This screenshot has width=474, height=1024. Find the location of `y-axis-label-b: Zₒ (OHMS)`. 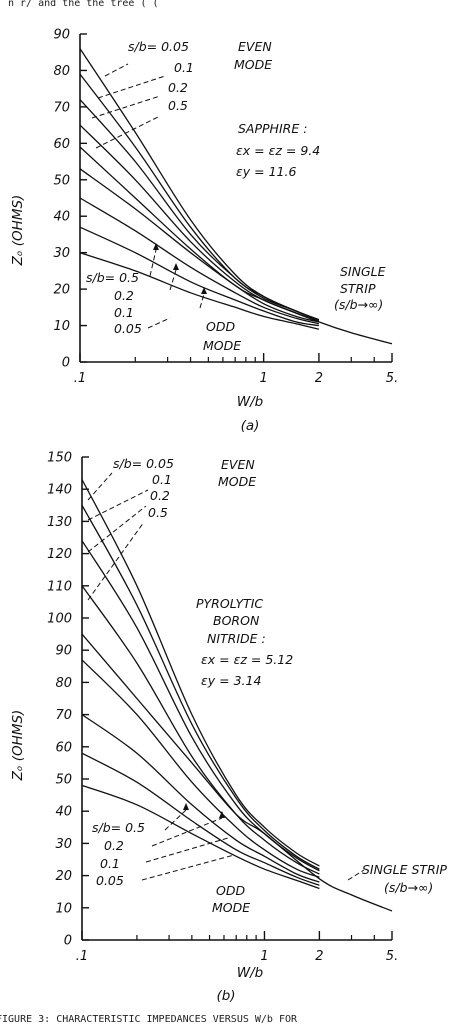

y-axis-label-b: Zₒ (OHMS) is located at coordinates (18, 746).